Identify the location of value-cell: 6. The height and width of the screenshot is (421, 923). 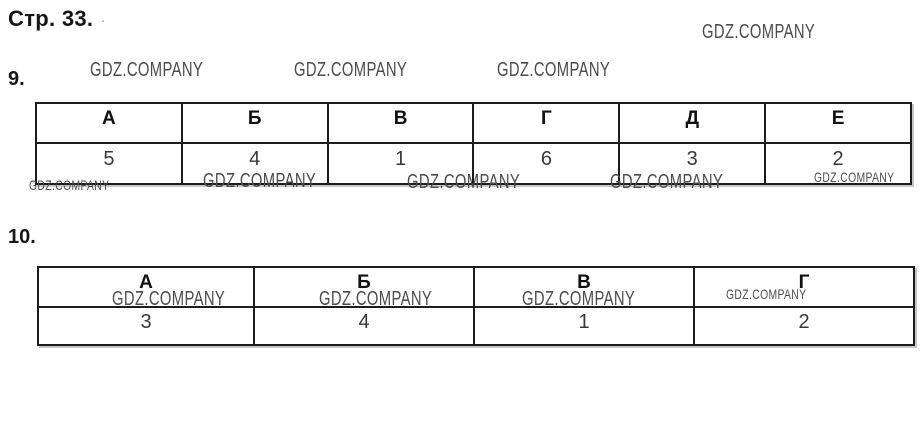
(546, 163).